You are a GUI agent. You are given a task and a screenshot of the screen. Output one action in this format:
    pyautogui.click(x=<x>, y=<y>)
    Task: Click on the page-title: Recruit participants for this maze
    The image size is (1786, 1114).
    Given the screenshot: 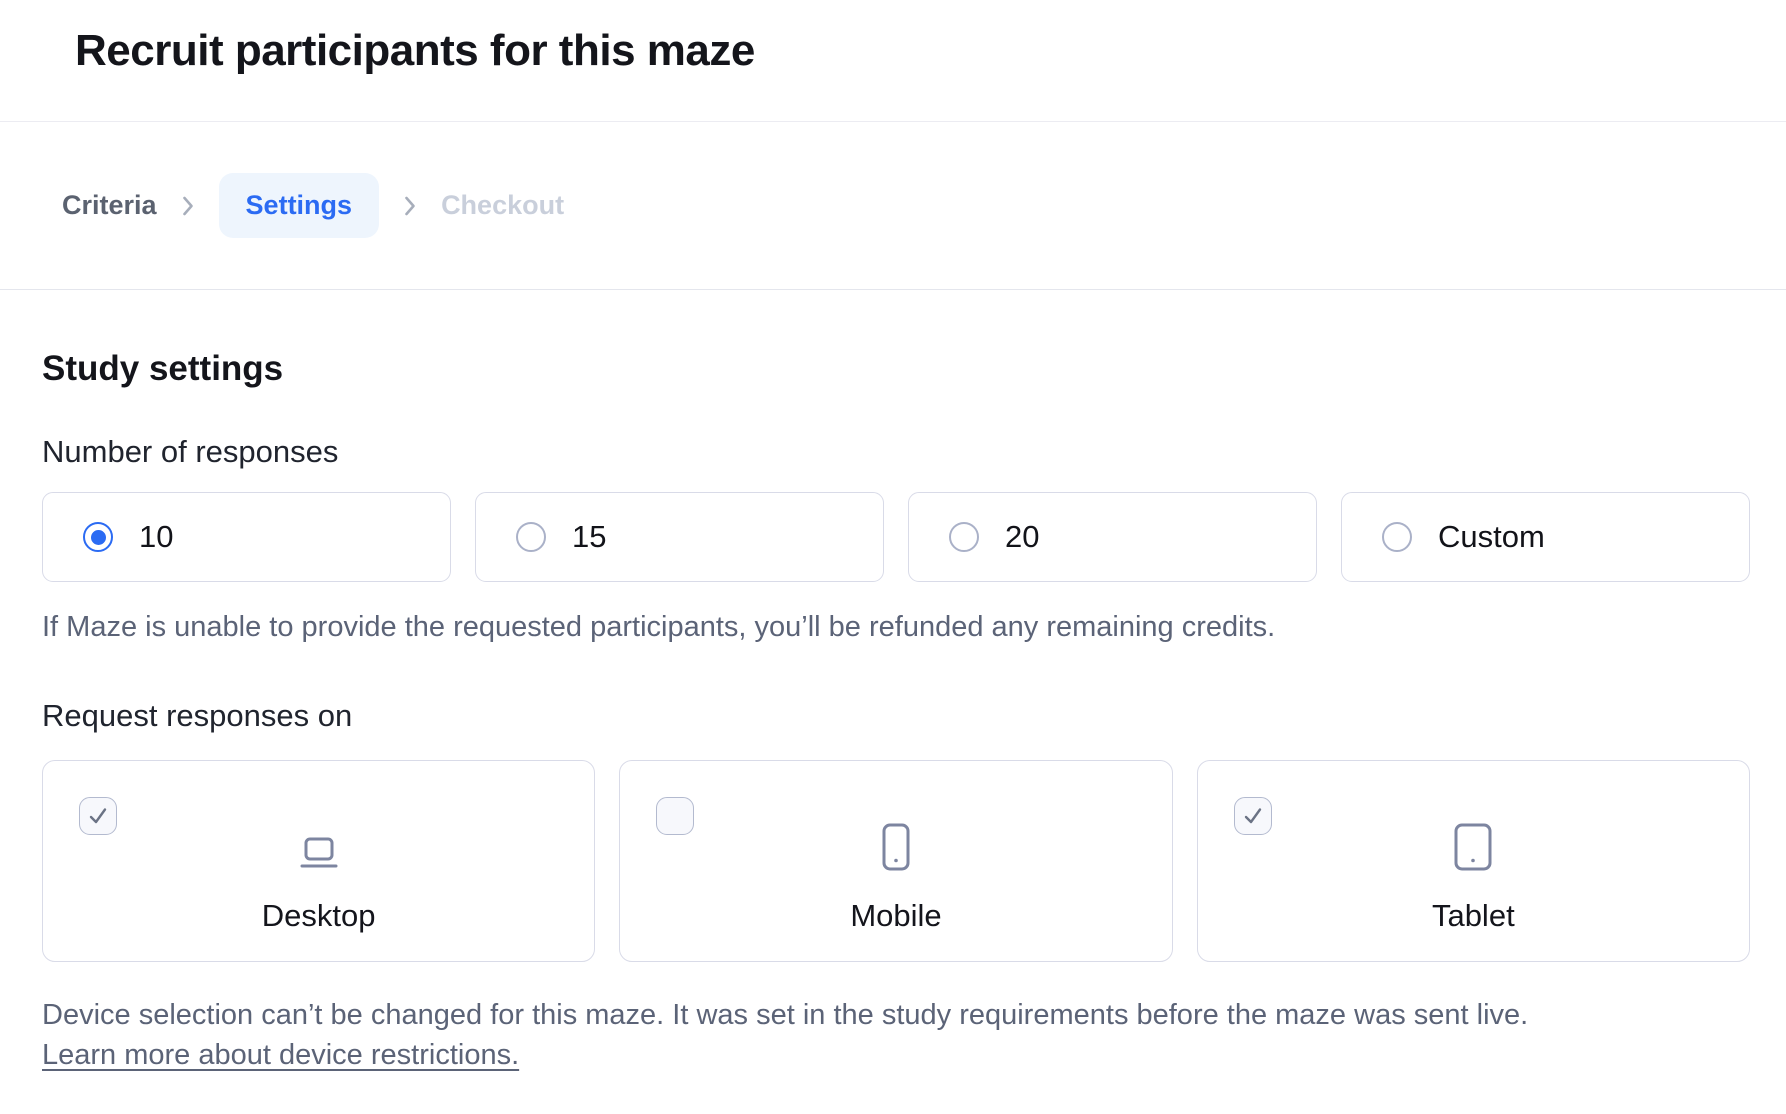 What is the action you would take?
    pyautogui.click(x=415, y=50)
    